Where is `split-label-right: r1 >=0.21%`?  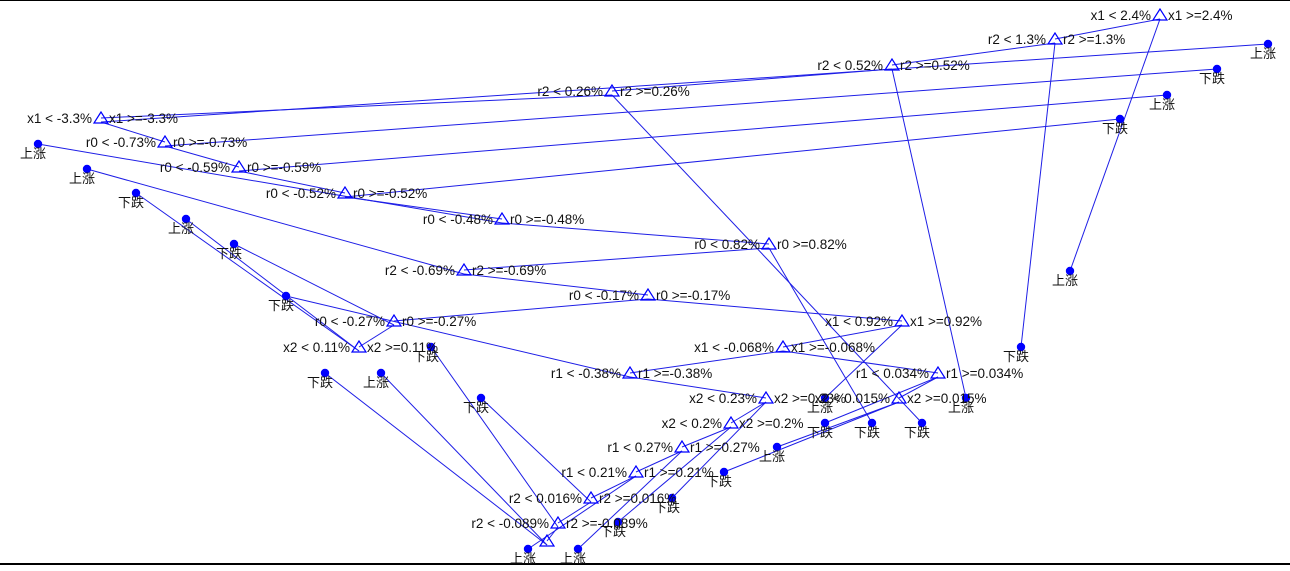
split-label-right: r1 >=0.21% is located at coordinates (679, 472).